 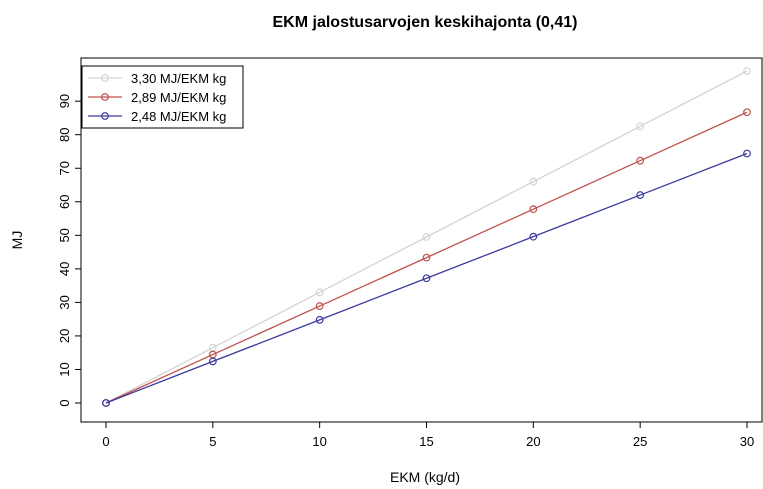 What do you see at coordinates (64, 402) in the screenshot?
I see `y-tick-label: 0` at bounding box center [64, 402].